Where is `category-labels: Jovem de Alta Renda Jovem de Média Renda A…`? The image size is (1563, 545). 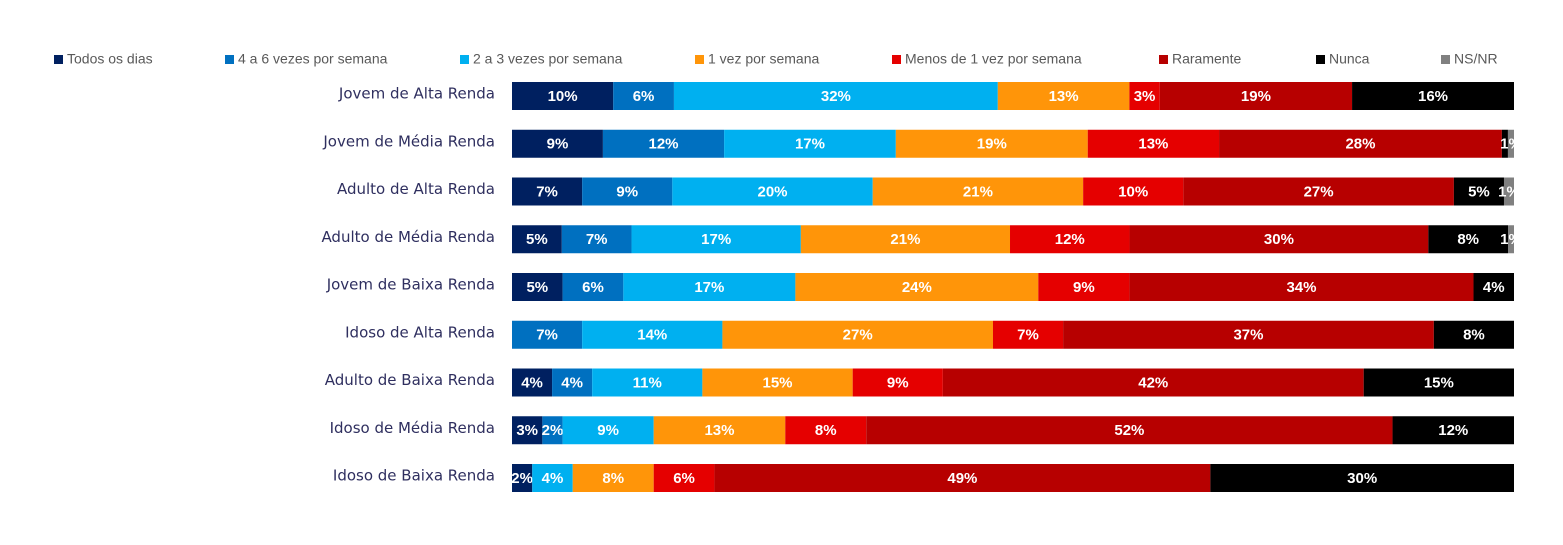 category-labels: Jovem de Alta Renda Jovem de Média Renda A… is located at coordinates (408, 285).